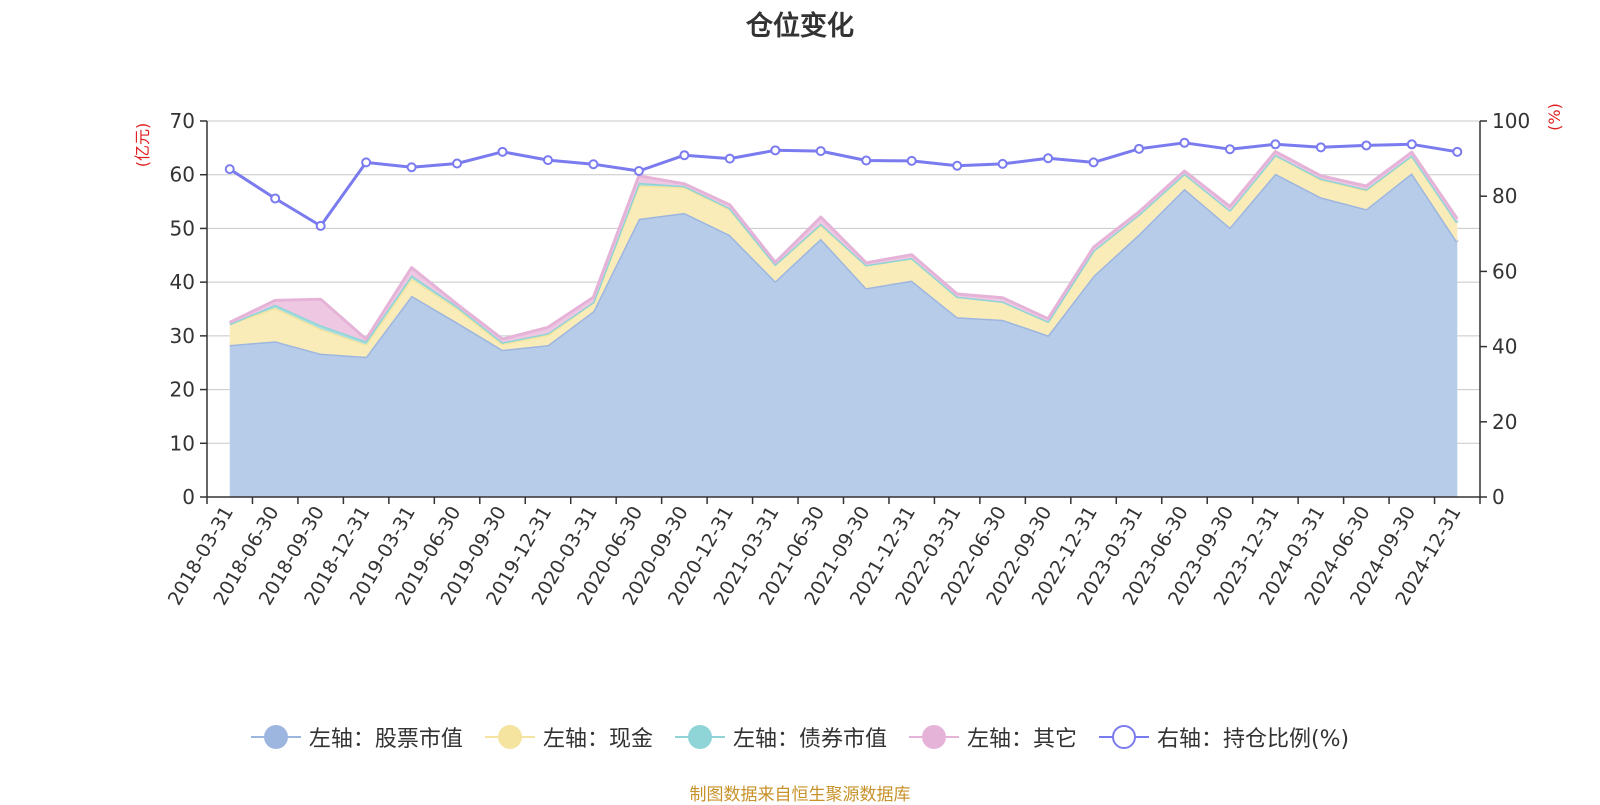 This screenshot has height=805, width=1600. Describe the element at coordinates (1511, 121) in the screenshot. I see `y-right-tick-label: 100` at that location.